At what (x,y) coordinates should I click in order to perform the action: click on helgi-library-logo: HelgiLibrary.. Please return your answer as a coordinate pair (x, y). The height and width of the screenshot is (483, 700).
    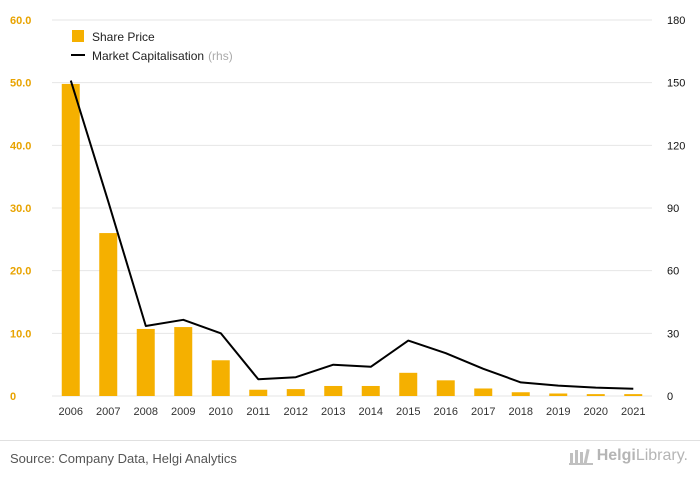
    Looking at the image, I should click on (628, 456).